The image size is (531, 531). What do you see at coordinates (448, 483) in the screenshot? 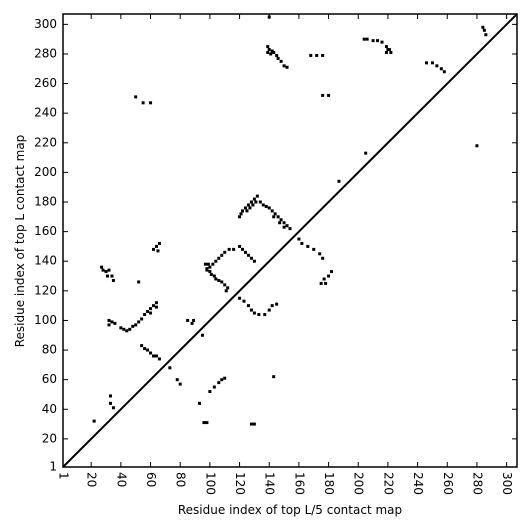
I see `x-tick-label: 260` at bounding box center [448, 483].